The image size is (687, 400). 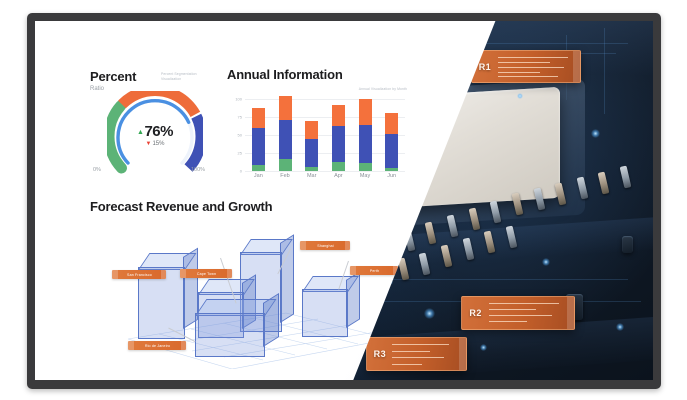 I want to click on forecast-label-cape-town: Cape Town, so click(x=206, y=273).